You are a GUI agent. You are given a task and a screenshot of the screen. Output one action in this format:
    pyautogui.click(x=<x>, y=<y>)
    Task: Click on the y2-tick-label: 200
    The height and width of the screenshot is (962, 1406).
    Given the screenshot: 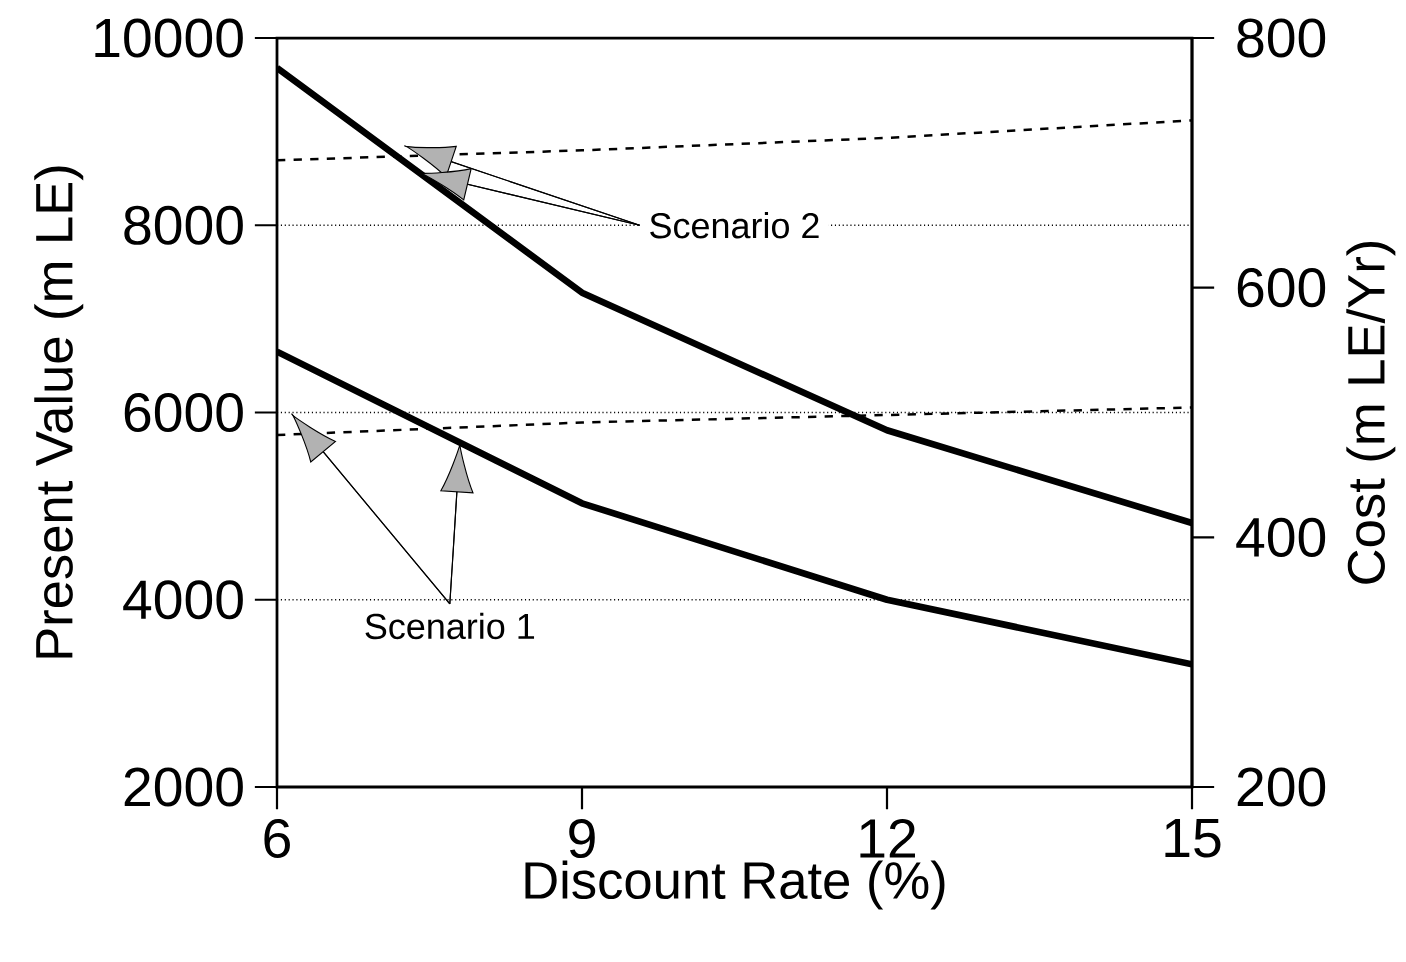 What is the action you would take?
    pyautogui.click(x=1281, y=787)
    